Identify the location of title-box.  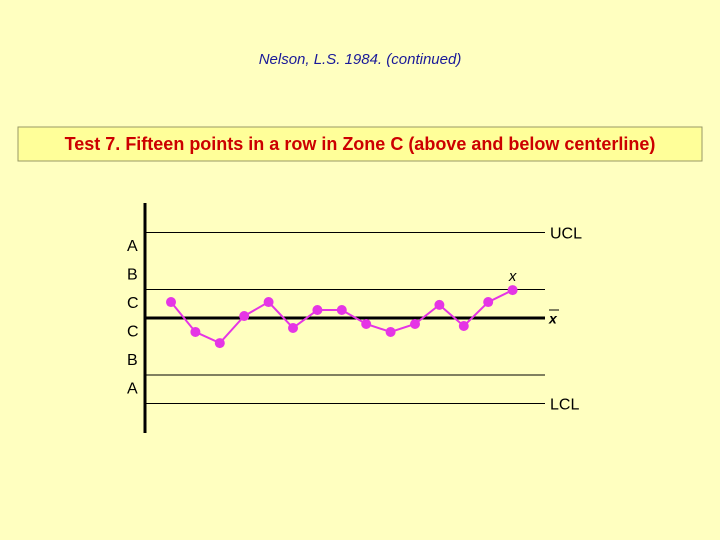
(360, 144).